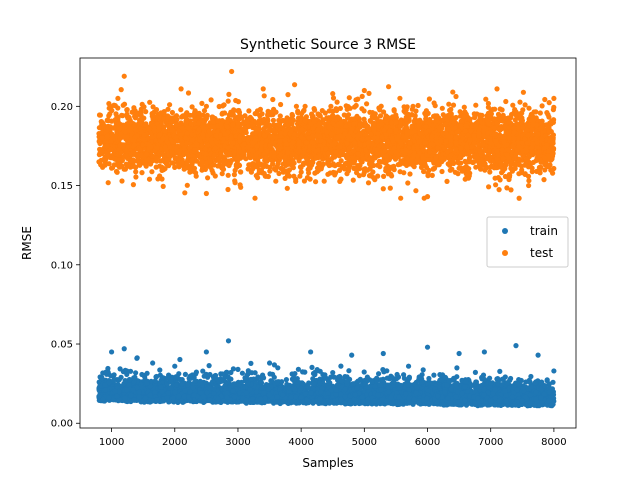 The image size is (640, 480). What do you see at coordinates (328, 45) in the screenshot?
I see `chart-title: Synthetic Source 3 RMSE` at bounding box center [328, 45].